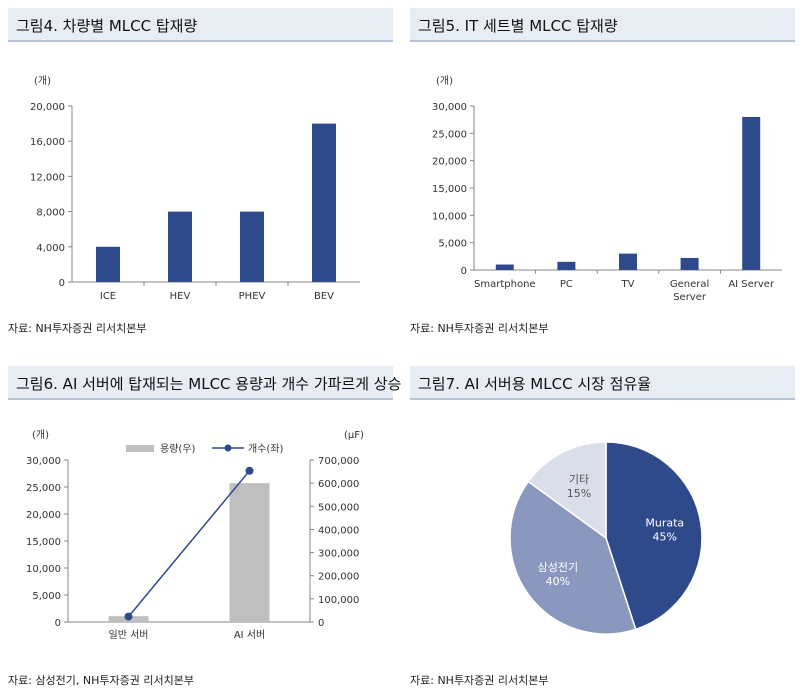 The image size is (800, 694). Describe the element at coordinates (449, 107) in the screenshot. I see `y-tick-label: 30,000` at that location.